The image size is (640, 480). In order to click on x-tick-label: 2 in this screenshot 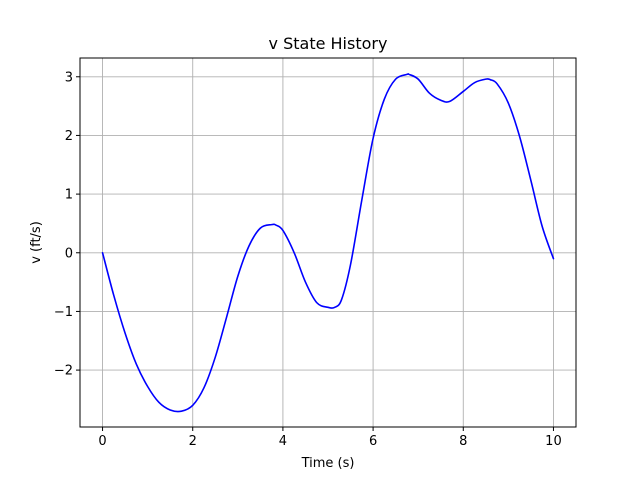, I will do `click(193, 441)`.